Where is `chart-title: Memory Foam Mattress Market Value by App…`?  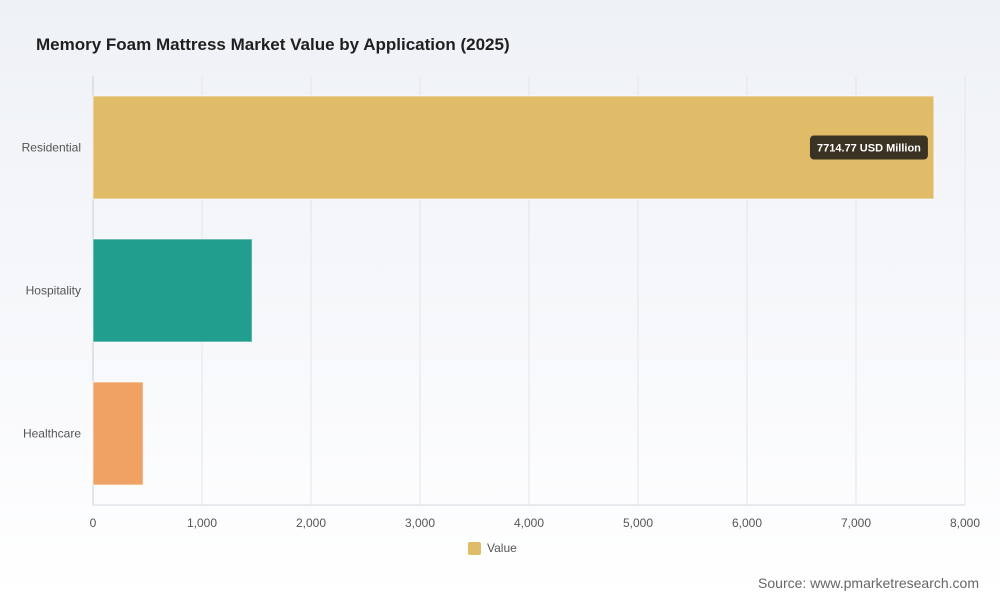
chart-title: Memory Foam Mattress Market Value by App… is located at coordinates (273, 44).